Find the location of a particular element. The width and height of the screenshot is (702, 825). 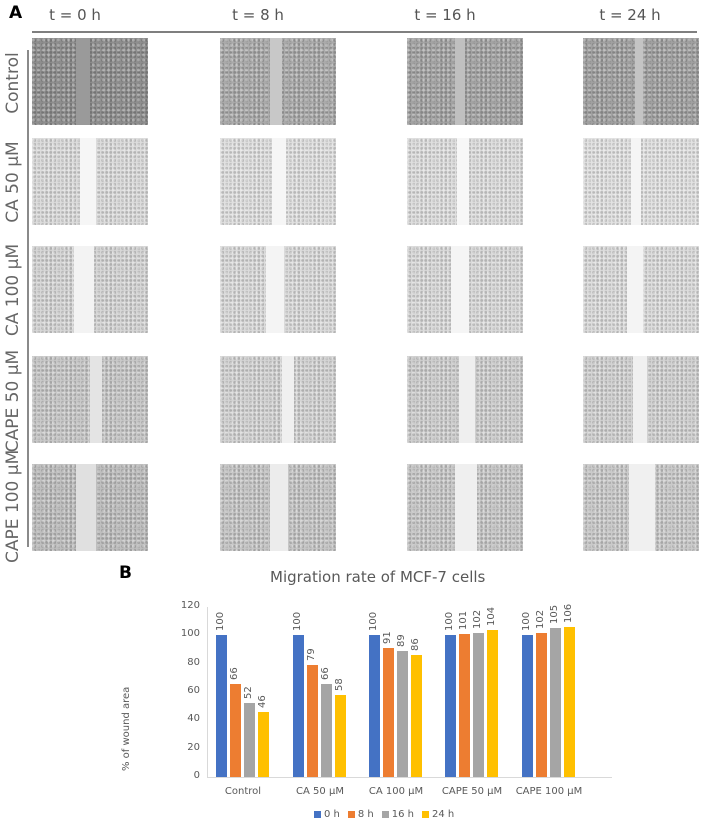

panel-a-letter: A is located at coordinates (16, 13).